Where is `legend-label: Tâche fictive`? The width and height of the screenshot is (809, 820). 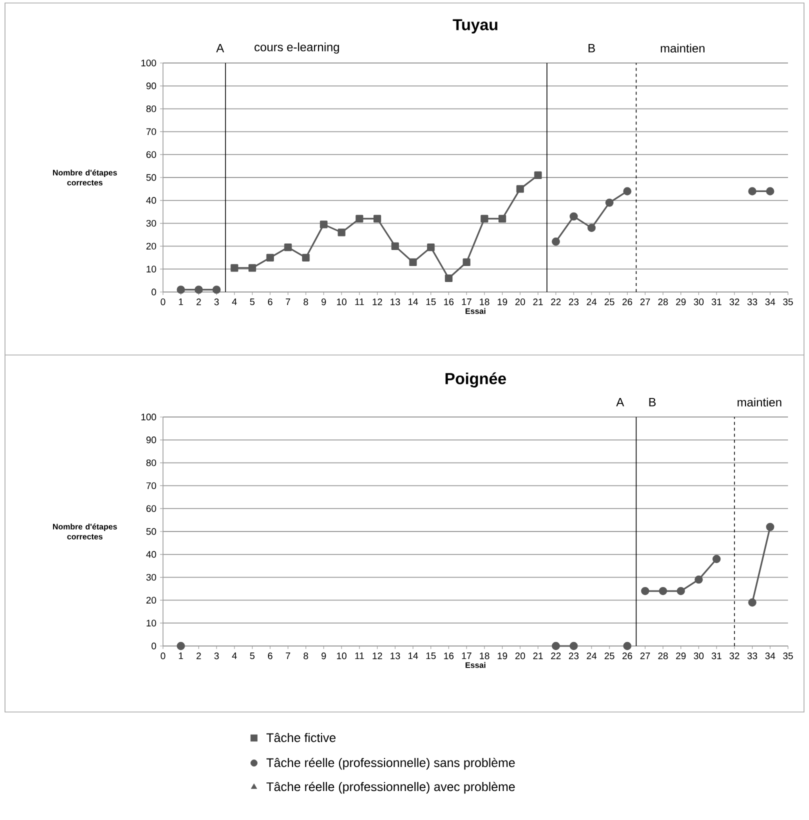
legend-label: Tâche fictive is located at coordinates (301, 737).